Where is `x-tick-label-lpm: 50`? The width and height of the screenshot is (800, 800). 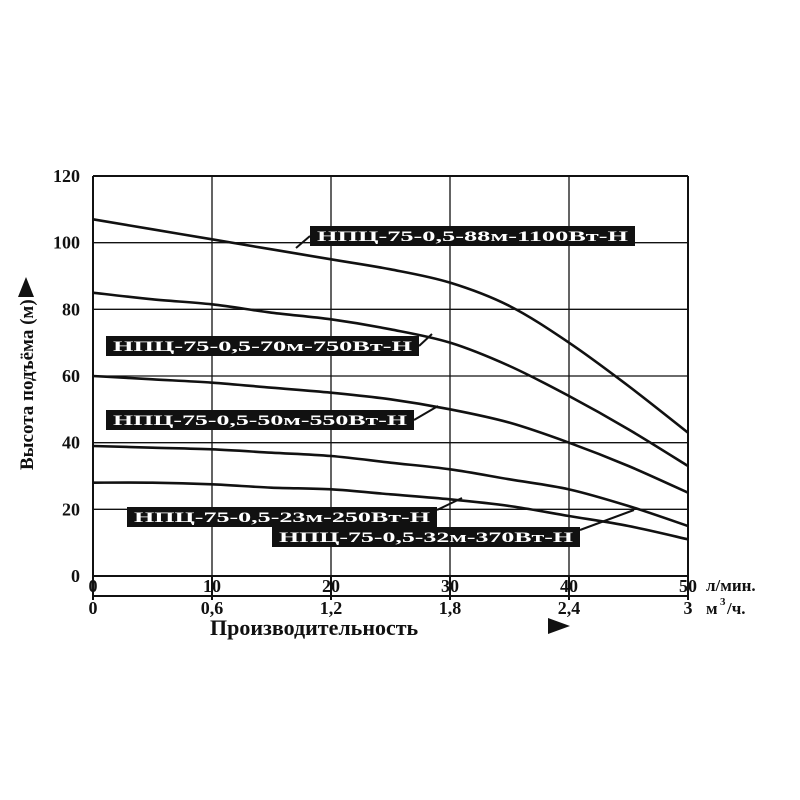
x-tick-label-lpm: 50 is located at coordinates (688, 586).